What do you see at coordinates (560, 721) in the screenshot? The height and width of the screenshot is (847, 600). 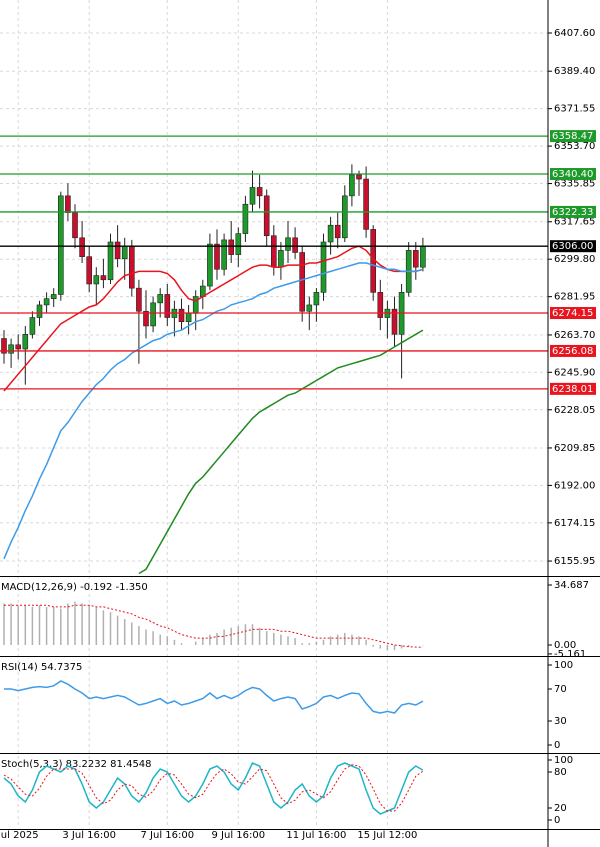 I see `y-tick-label: 30` at bounding box center [560, 721].